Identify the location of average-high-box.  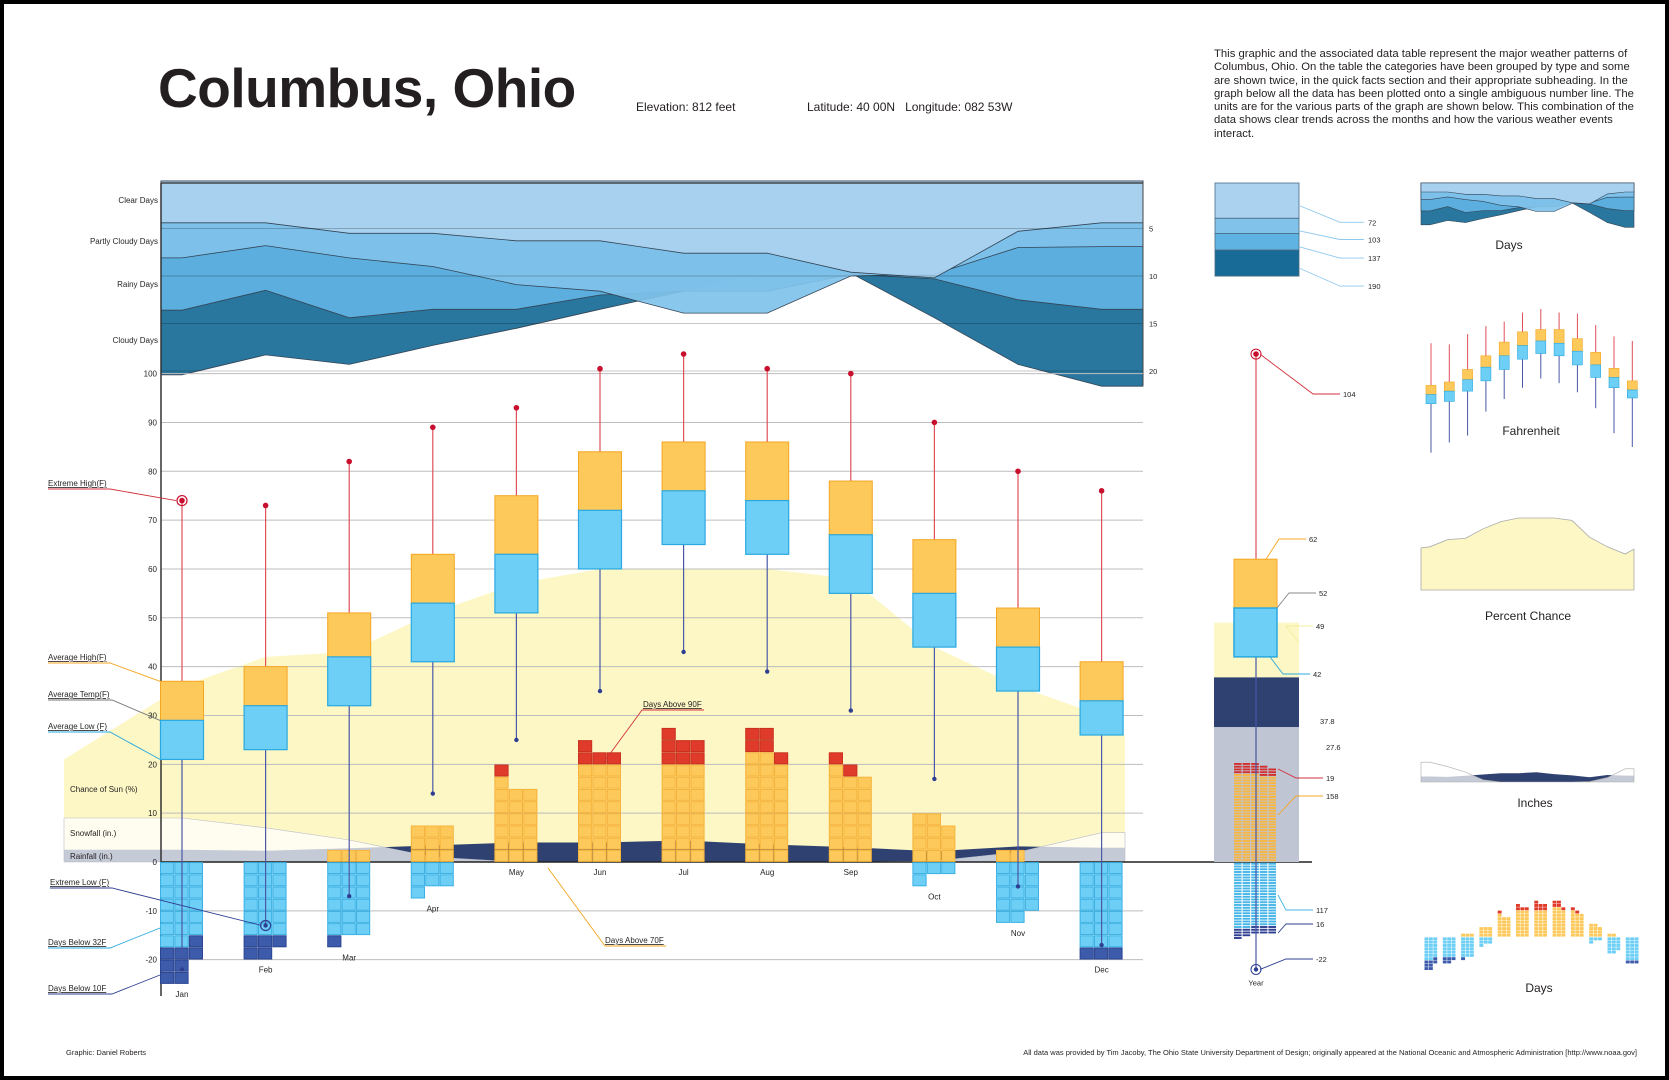
(683, 466).